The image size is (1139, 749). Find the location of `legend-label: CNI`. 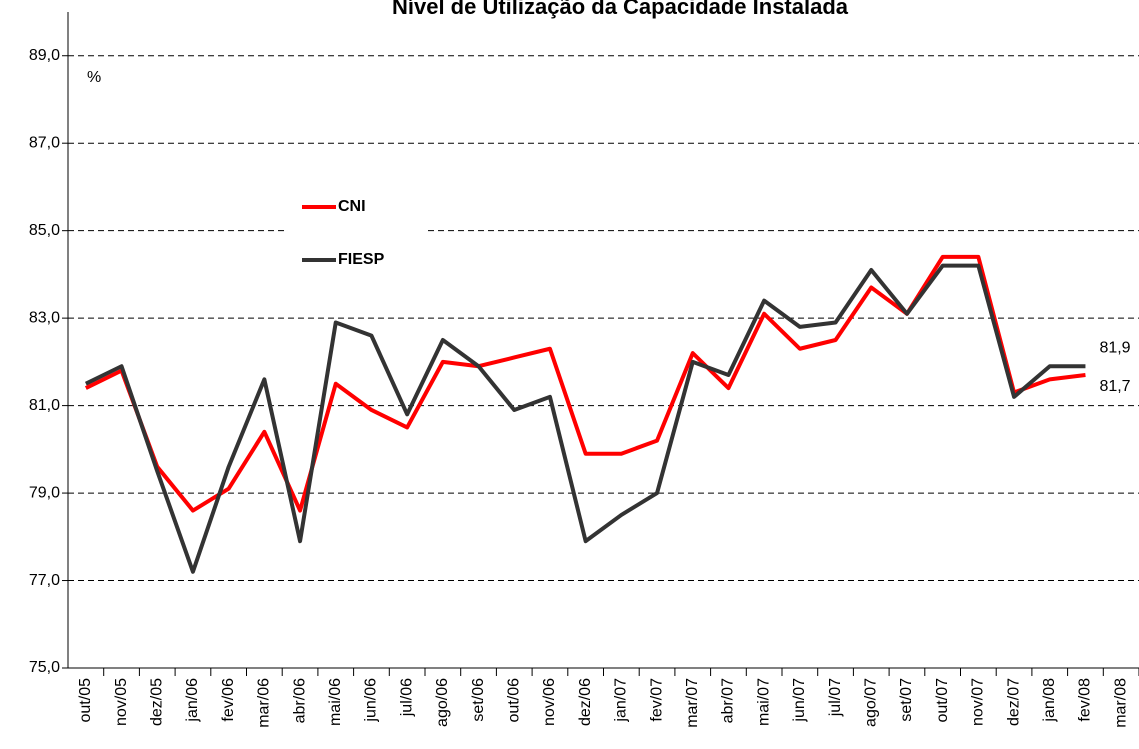

legend-label: CNI is located at coordinates (352, 206).